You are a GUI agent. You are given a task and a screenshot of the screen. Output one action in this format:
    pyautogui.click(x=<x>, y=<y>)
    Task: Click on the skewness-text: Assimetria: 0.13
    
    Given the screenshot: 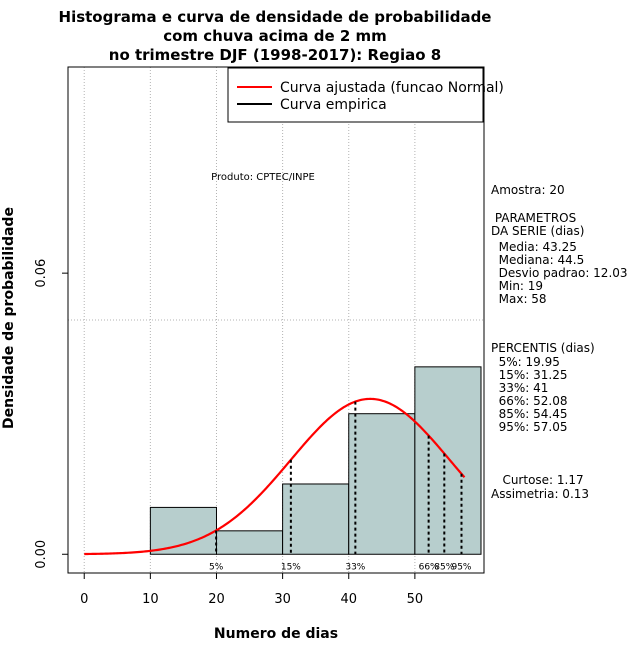 What is the action you would take?
    pyautogui.click(x=540, y=494)
    